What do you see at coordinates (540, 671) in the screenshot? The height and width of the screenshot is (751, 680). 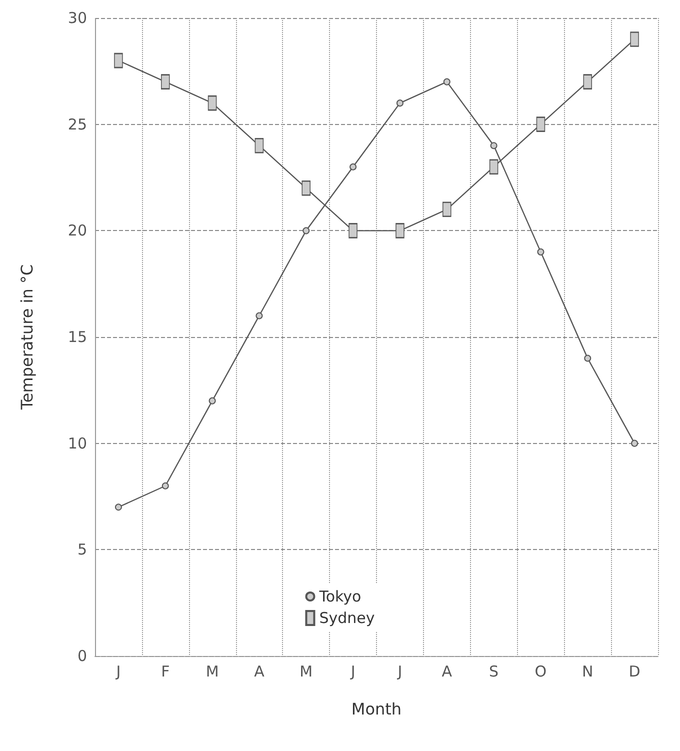 I see `x-tick-label: O` at bounding box center [540, 671].